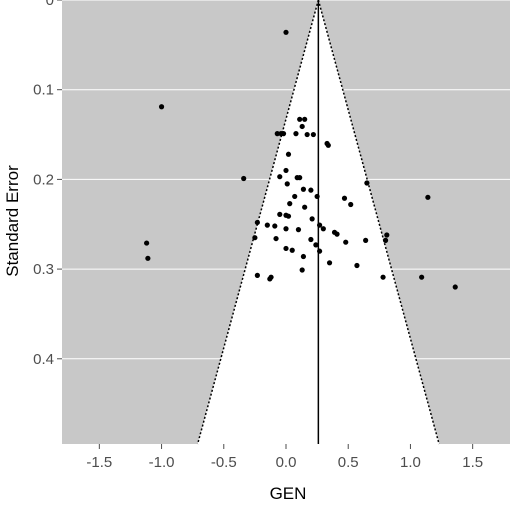  I want to click on x-tick-label-3: 0.0, so click(286, 462).